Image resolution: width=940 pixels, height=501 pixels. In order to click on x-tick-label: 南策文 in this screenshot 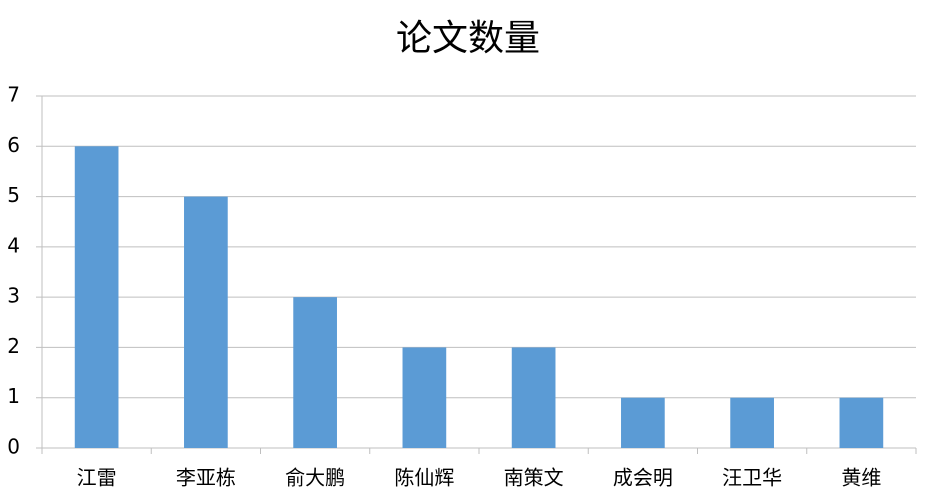, I will do `click(534, 478)`.